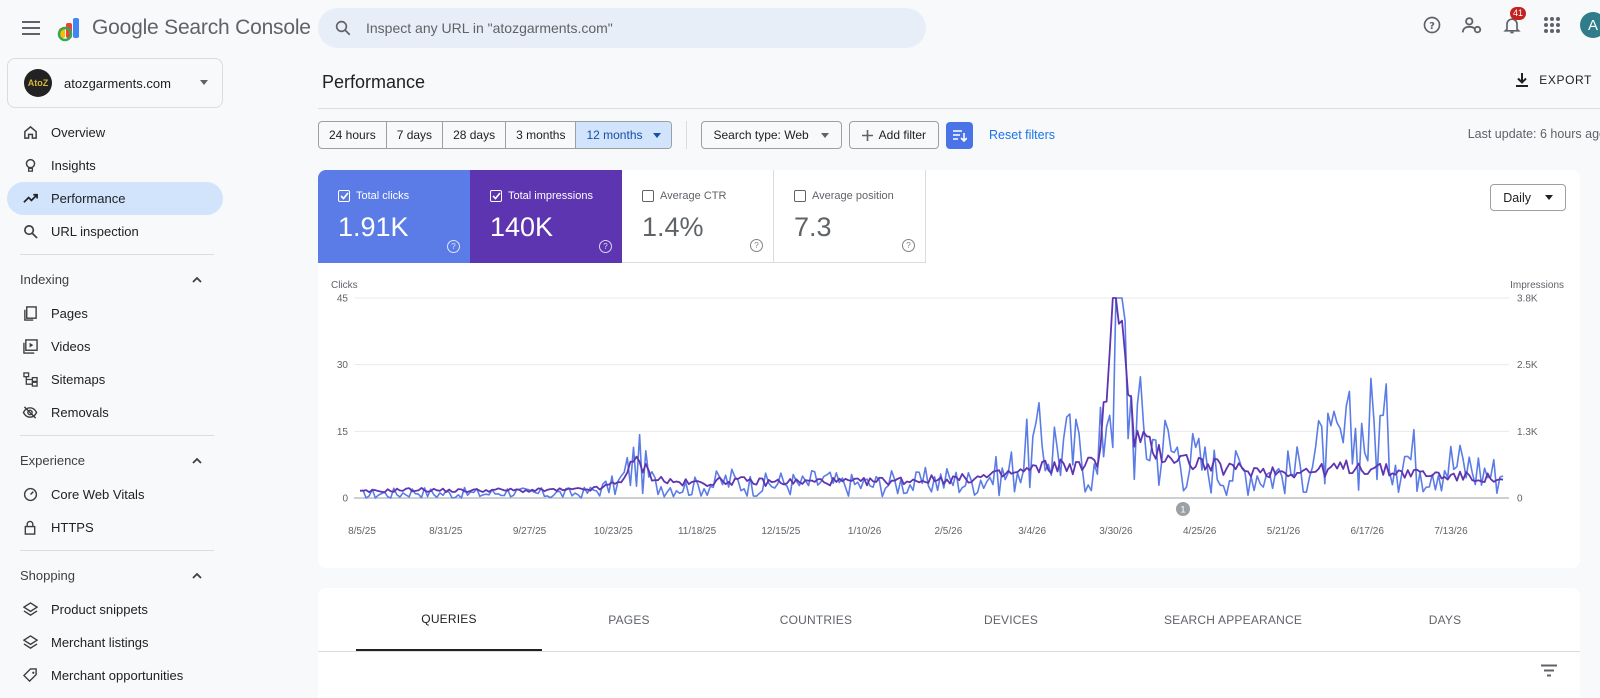  Describe the element at coordinates (1183, 509) in the screenshot. I see `chart-annotation-marker` at that location.